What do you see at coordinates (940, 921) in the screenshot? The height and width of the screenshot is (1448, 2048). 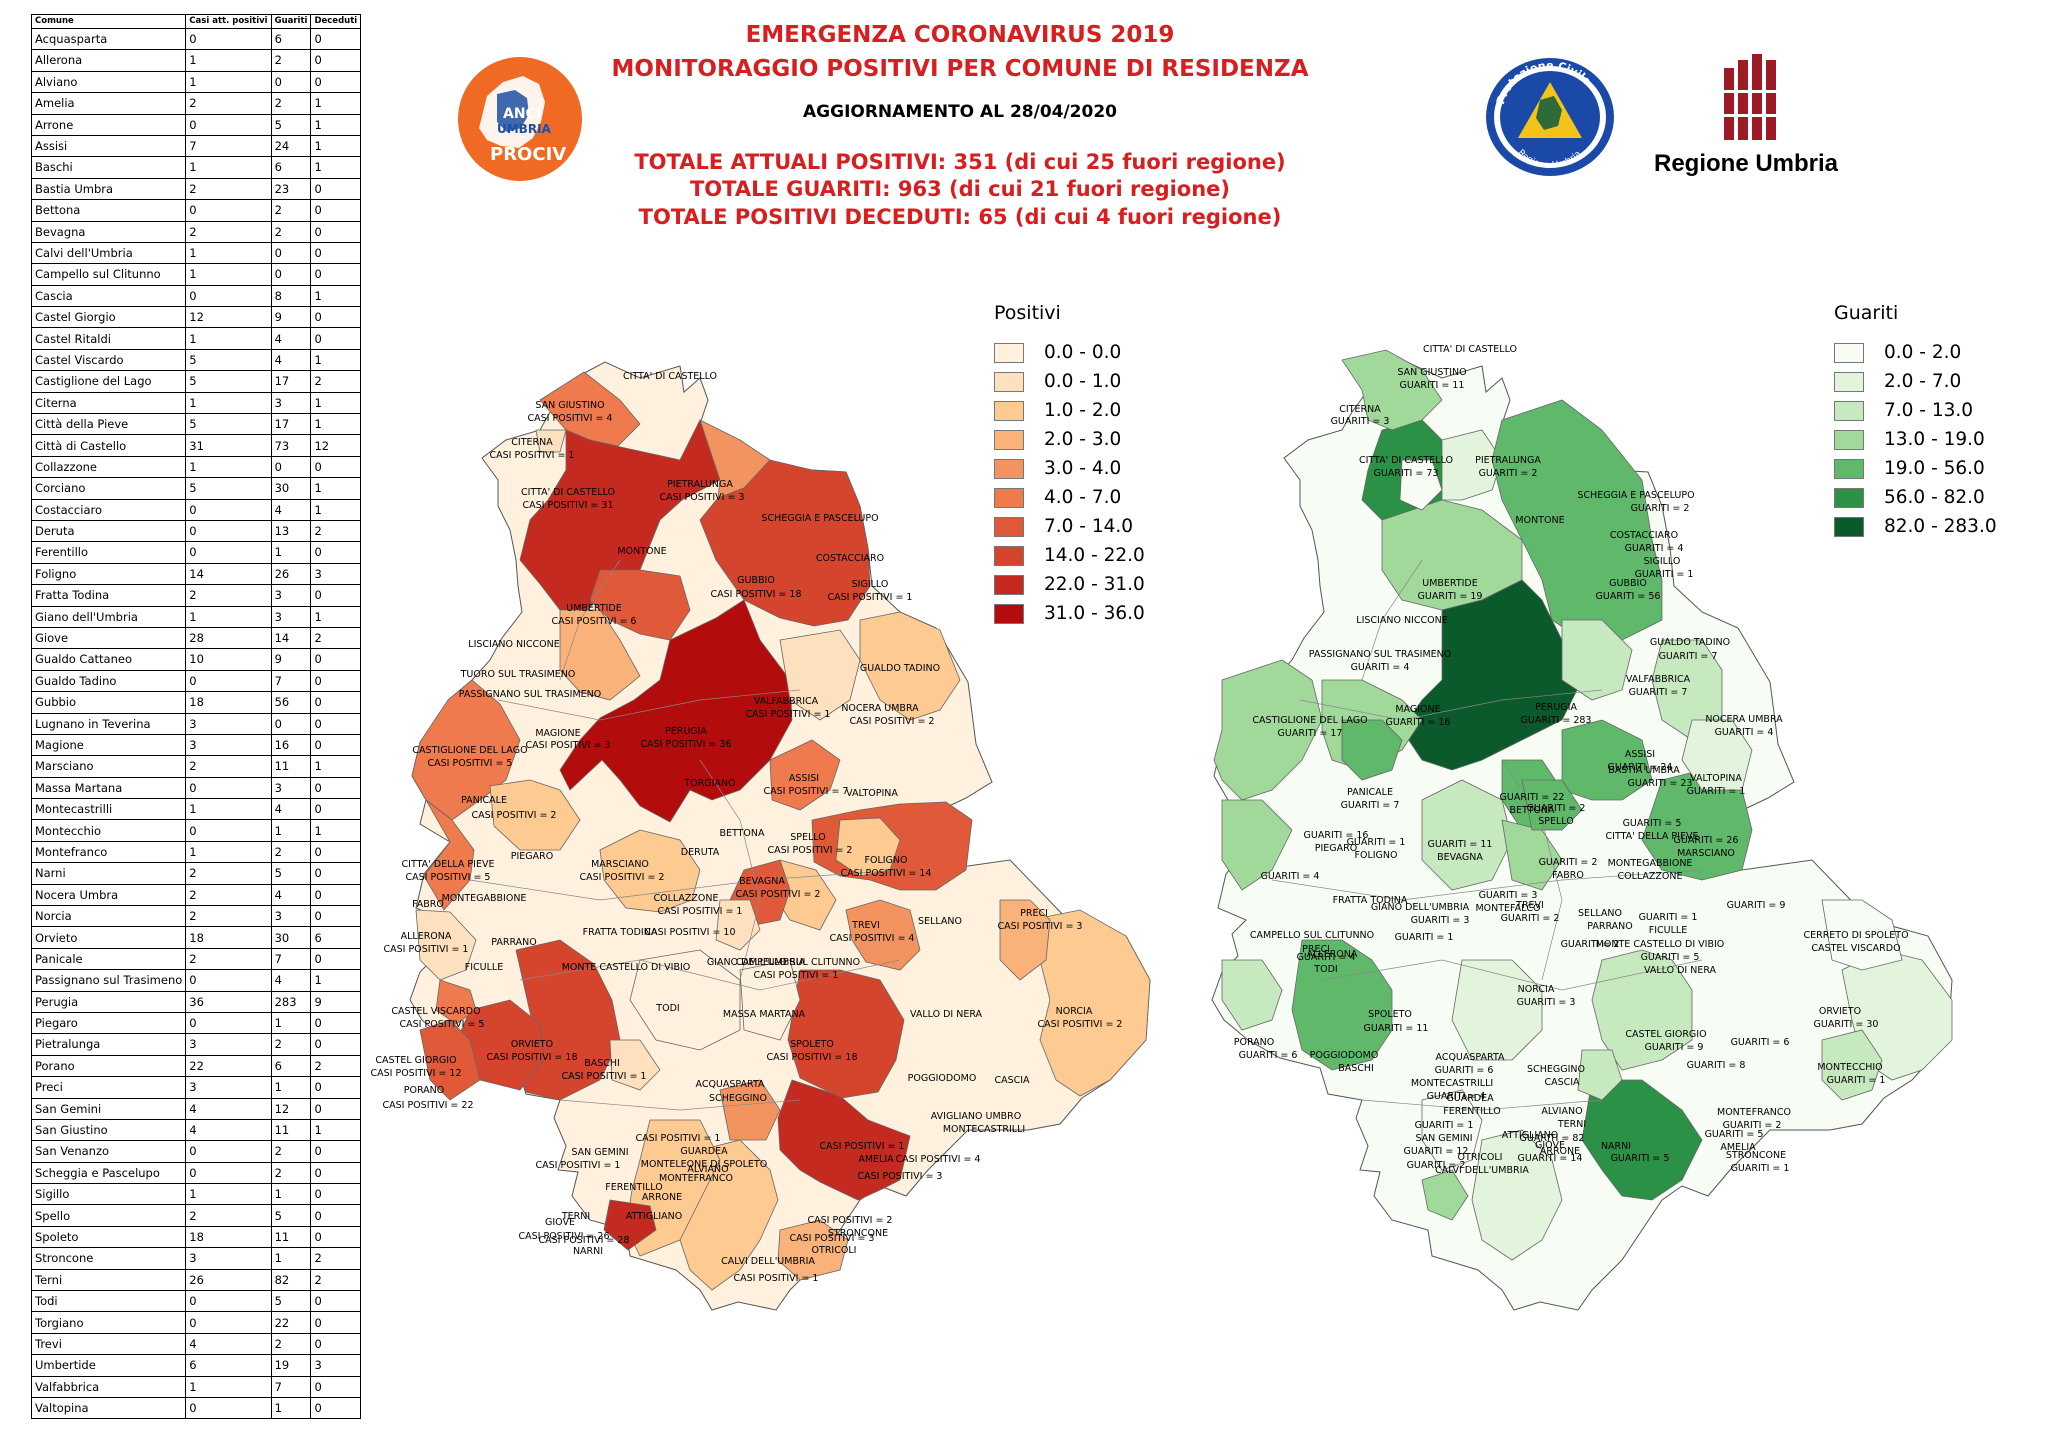 I see `positivi-map-label: SELLANO` at bounding box center [940, 921].